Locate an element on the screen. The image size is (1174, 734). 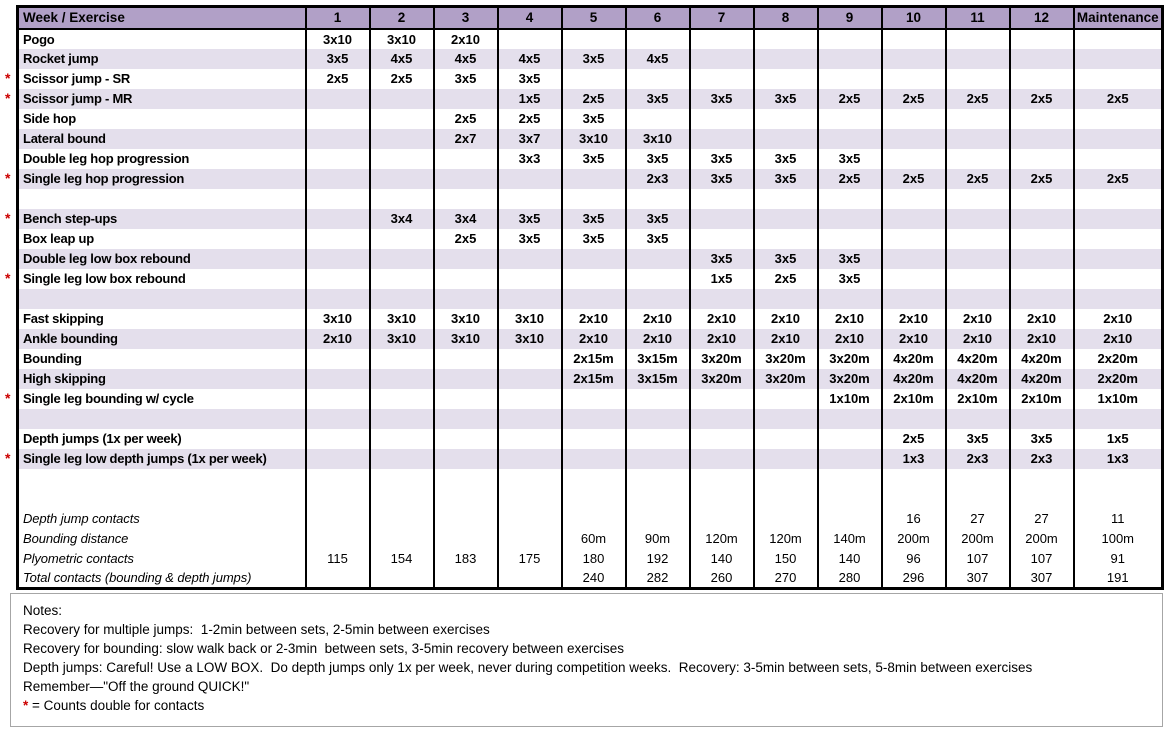
exercise-label: Side hop is located at coordinates (161, 118).